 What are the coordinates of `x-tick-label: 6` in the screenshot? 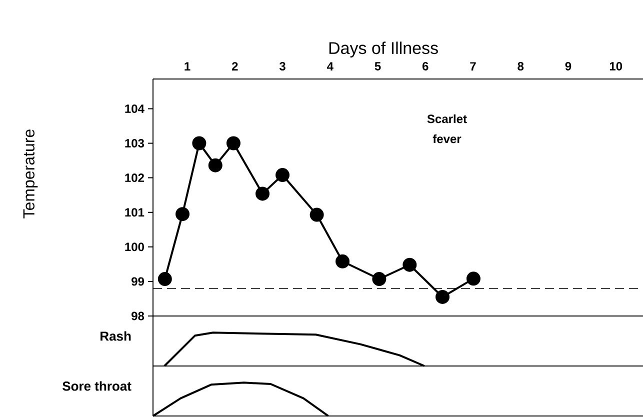 It's located at (425, 66).